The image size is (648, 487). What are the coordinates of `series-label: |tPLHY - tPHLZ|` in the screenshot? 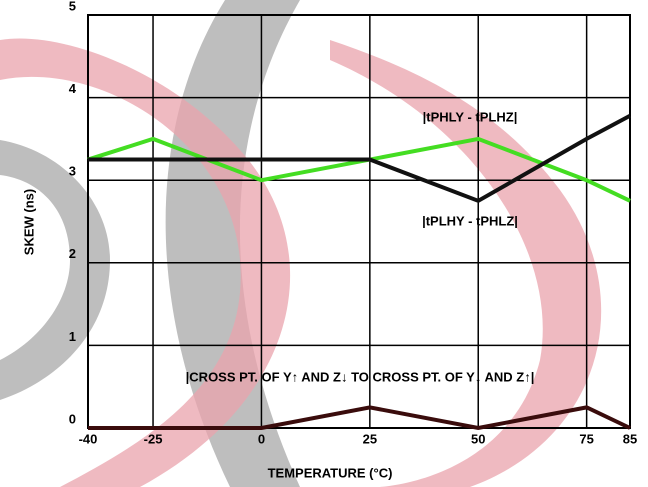 It's located at (470, 220).